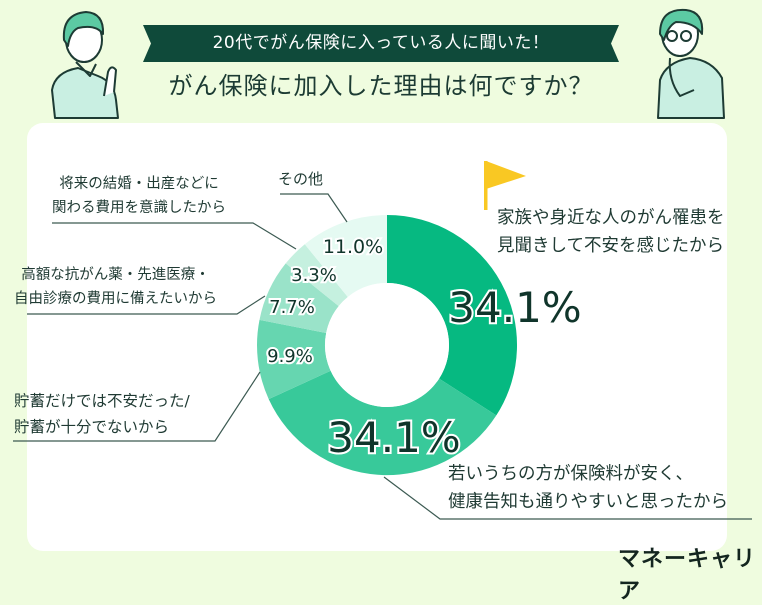 This screenshot has height=605, width=762. I want to click on slice-future, so click(316, 275).